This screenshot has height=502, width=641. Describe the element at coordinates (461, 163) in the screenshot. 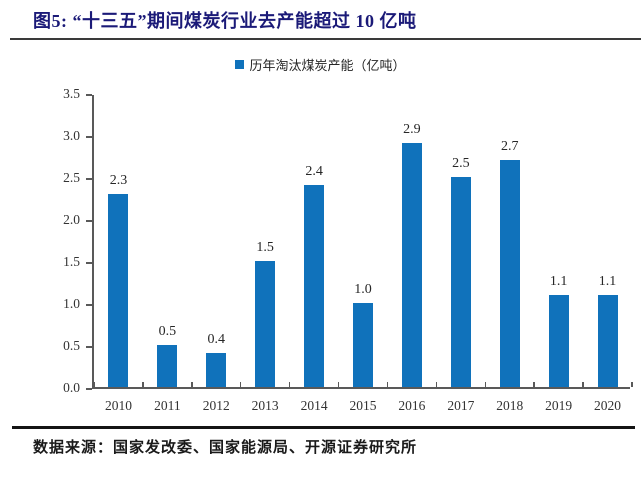

I see `bar-value-label: 2.5` at that location.